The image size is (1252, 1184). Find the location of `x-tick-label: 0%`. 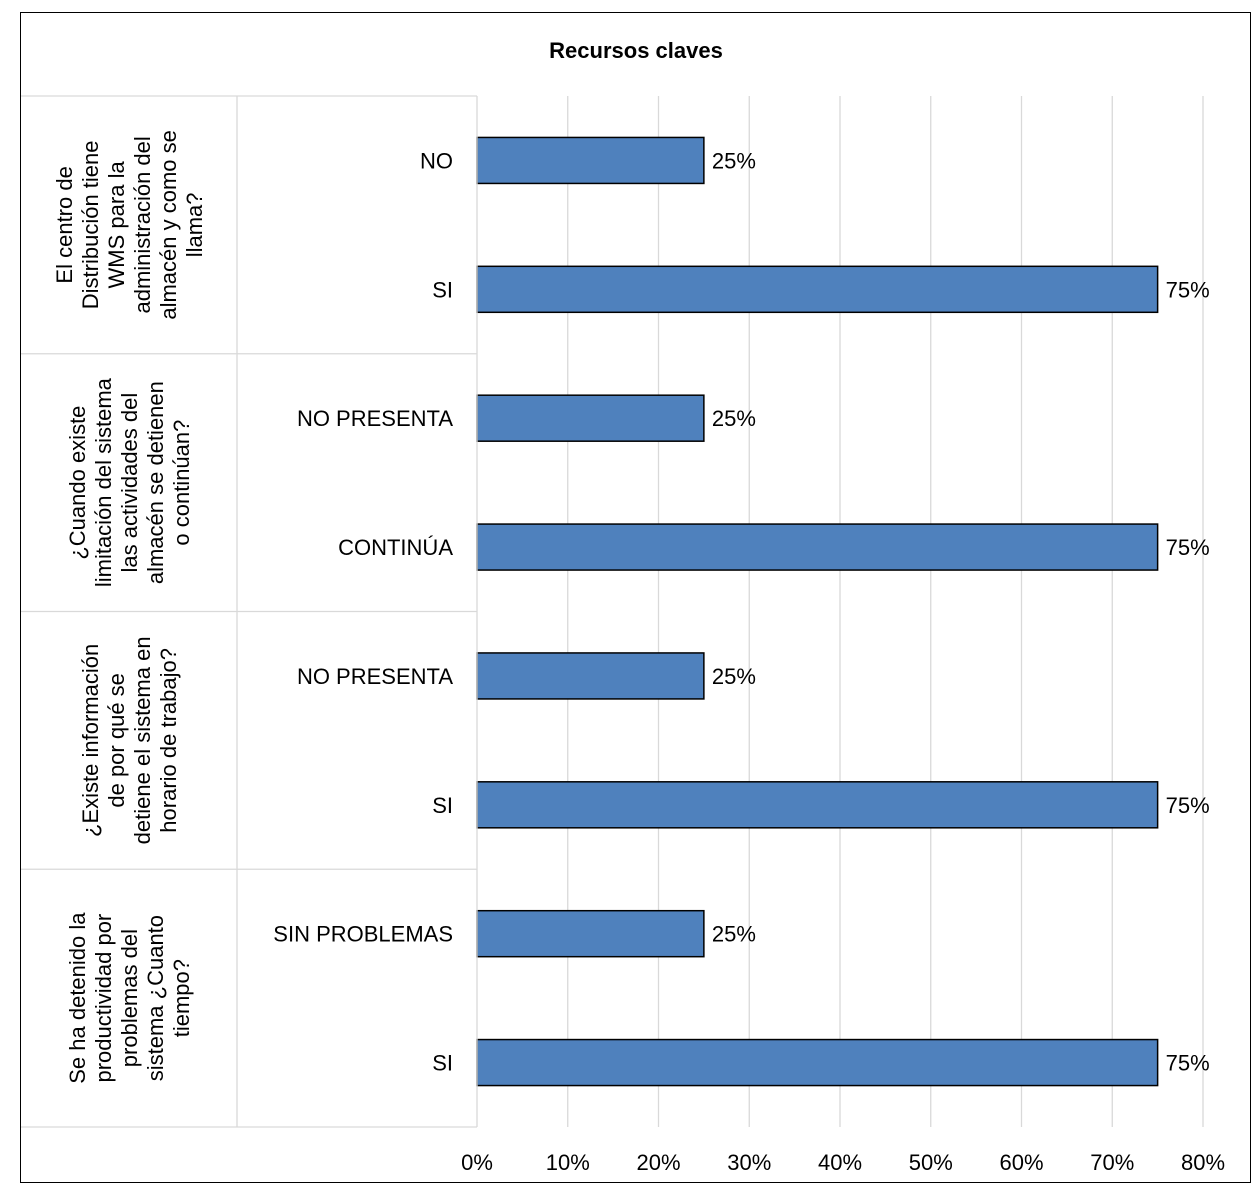

x-tick-label: 0% is located at coordinates (477, 1162).